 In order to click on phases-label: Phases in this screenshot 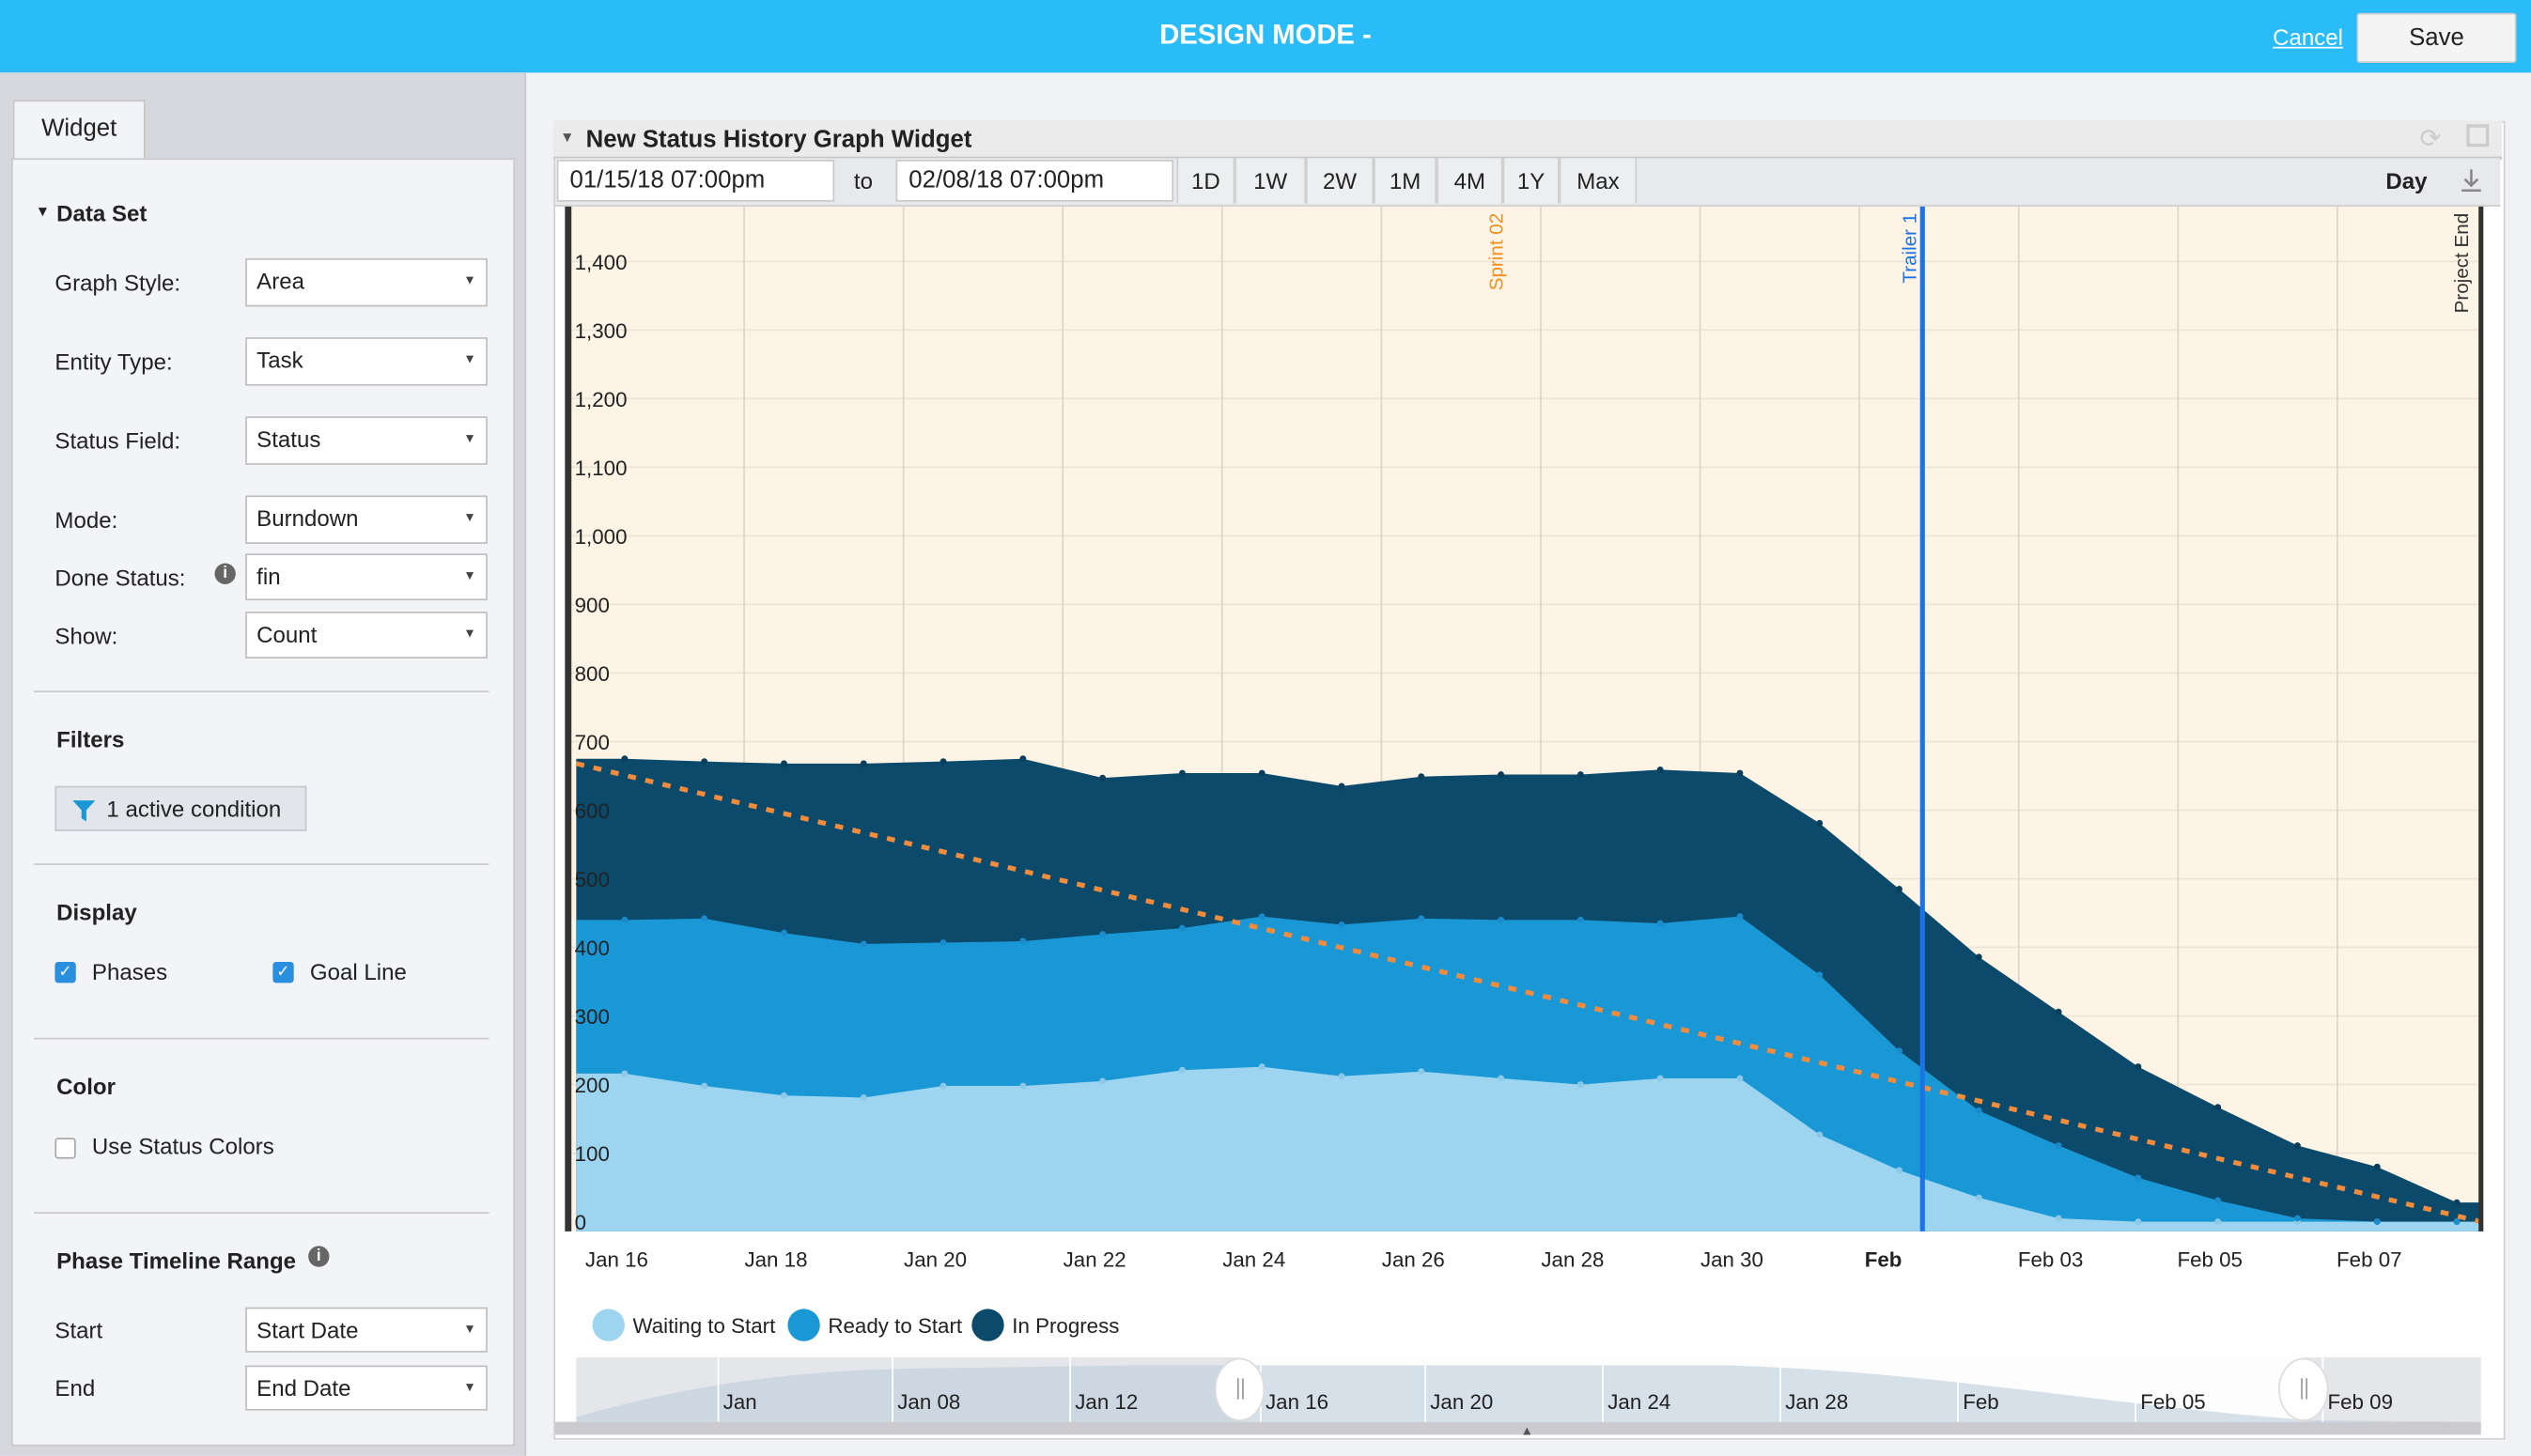, I will do `click(129, 971)`.